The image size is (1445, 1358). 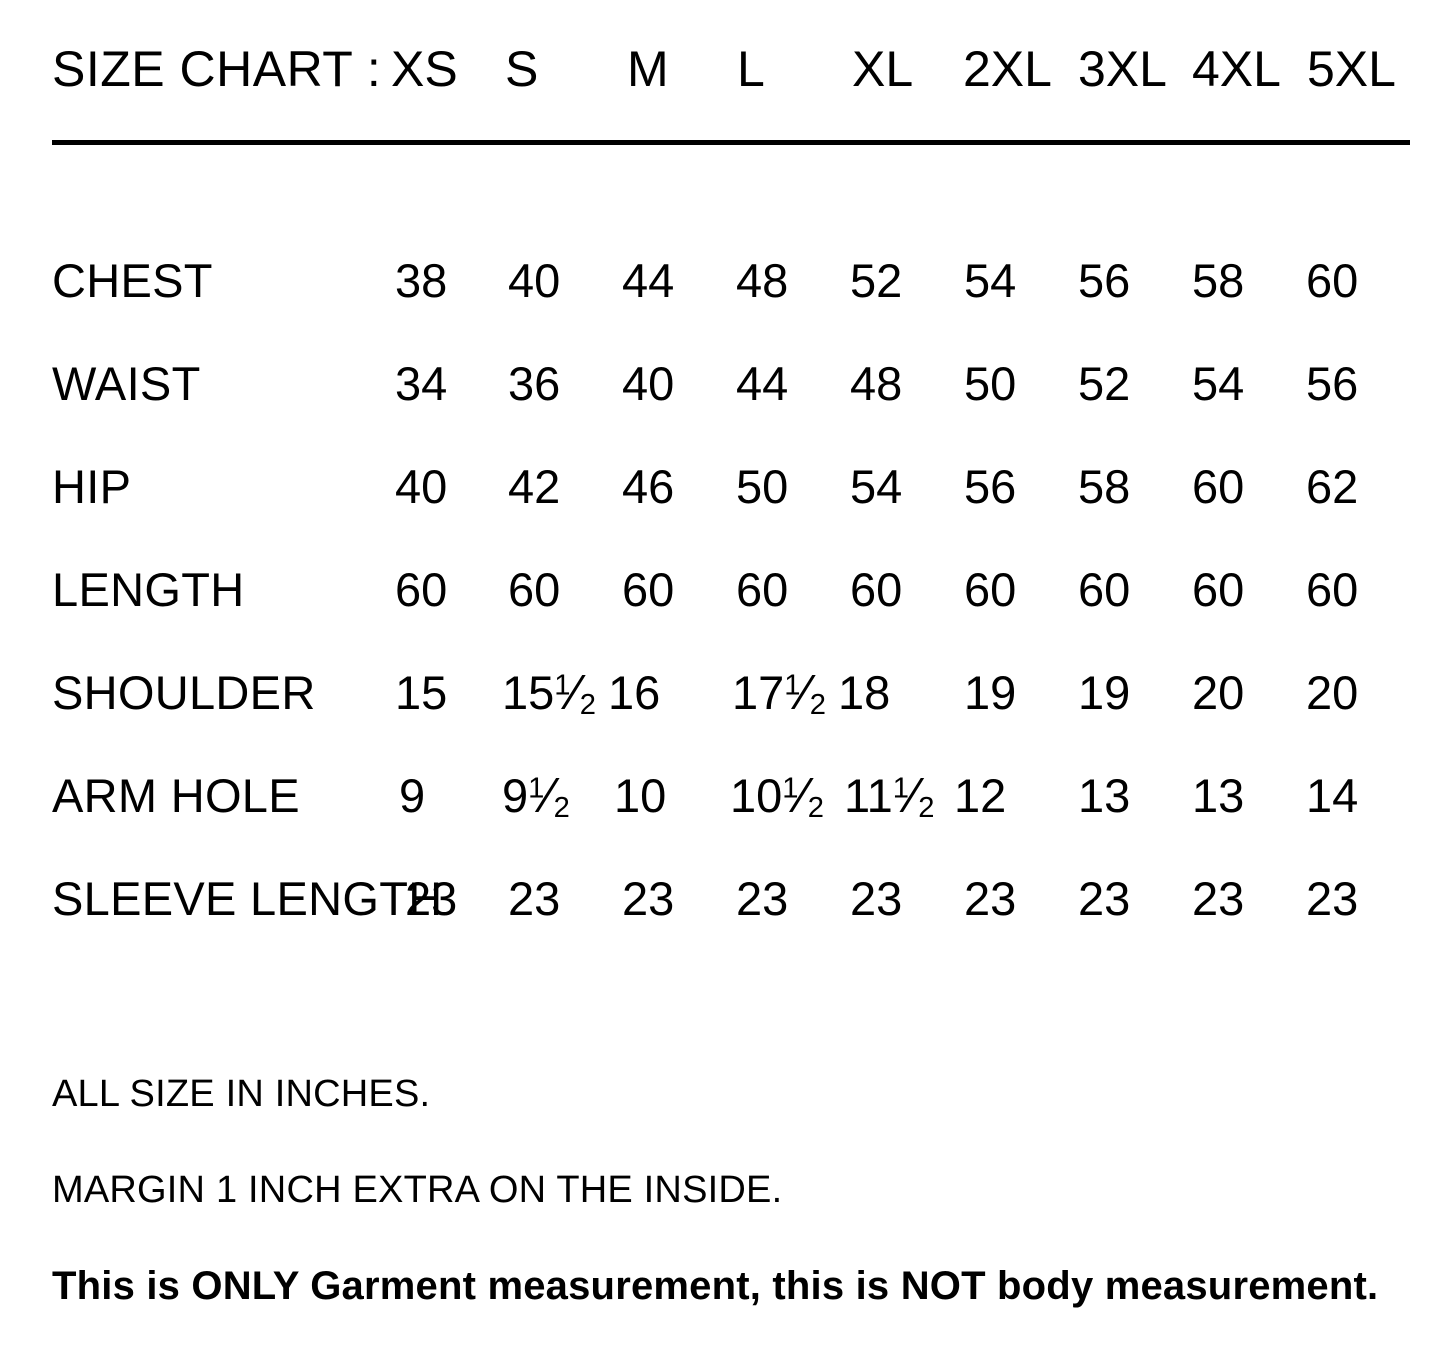 What do you see at coordinates (648, 69) in the screenshot?
I see `size-column-header-m: M` at bounding box center [648, 69].